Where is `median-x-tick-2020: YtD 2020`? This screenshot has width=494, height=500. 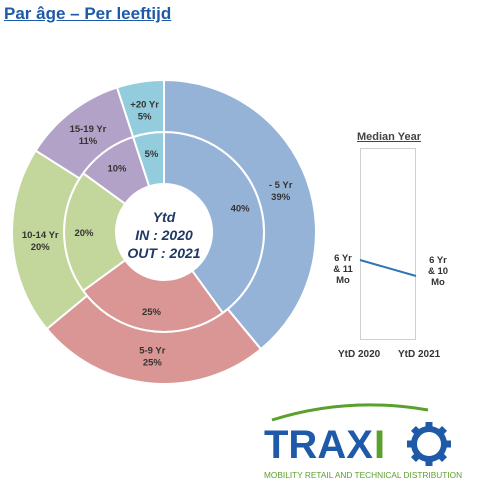
median-x-tick-2020: YtD 2020 is located at coordinates (359, 354).